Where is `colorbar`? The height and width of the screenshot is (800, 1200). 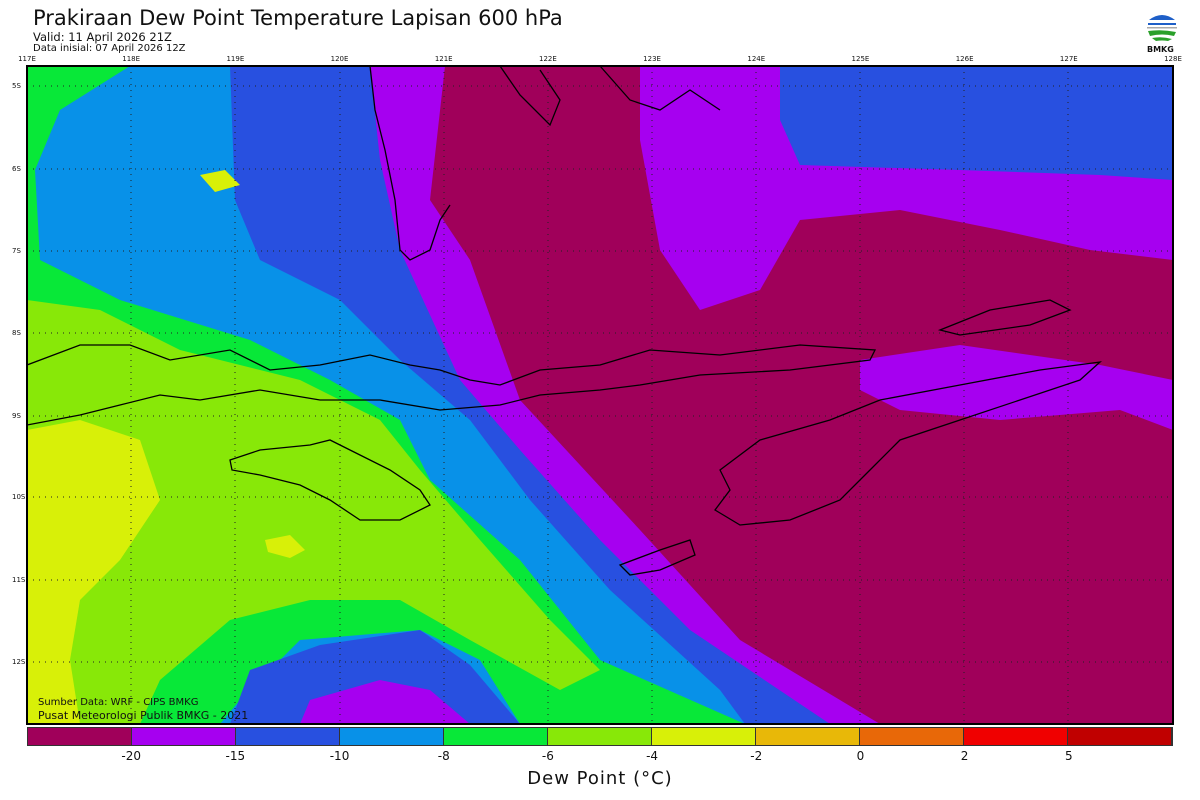 colorbar is located at coordinates (600, 736).